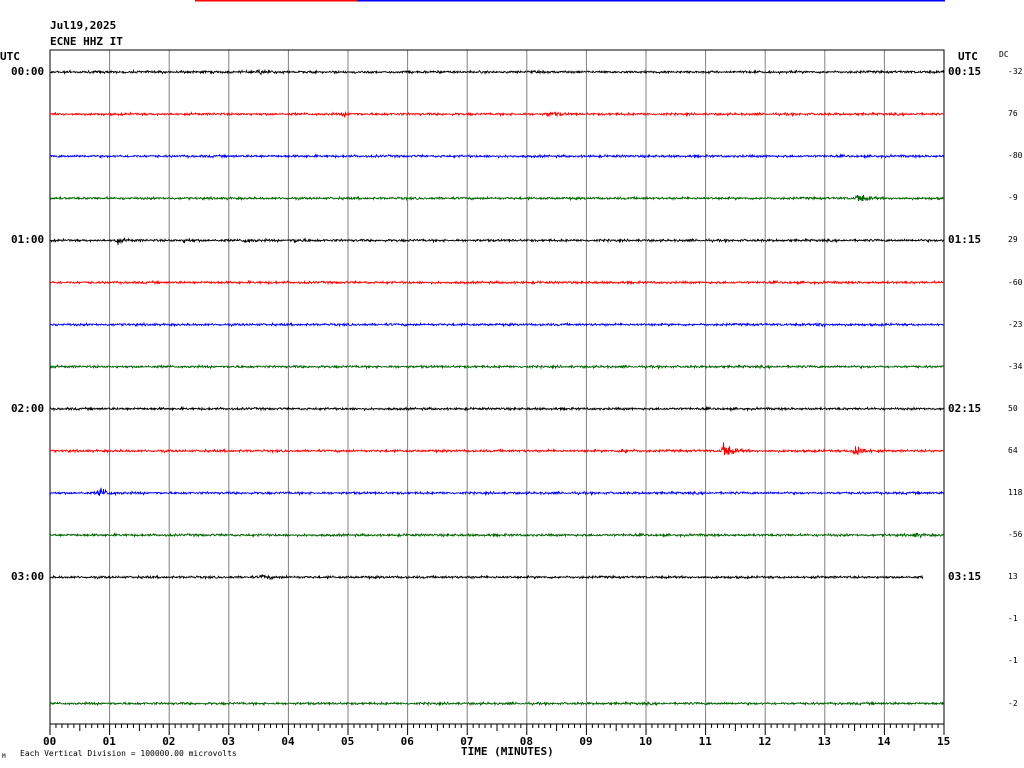 This screenshot has width=1024, height=768. What do you see at coordinates (1013, 577) in the screenshot?
I see `row-dc-value: 13` at bounding box center [1013, 577].